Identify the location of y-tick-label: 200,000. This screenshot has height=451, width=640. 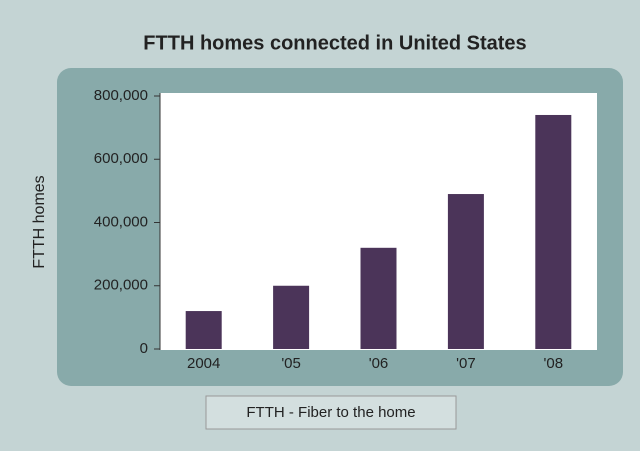
(121, 285).